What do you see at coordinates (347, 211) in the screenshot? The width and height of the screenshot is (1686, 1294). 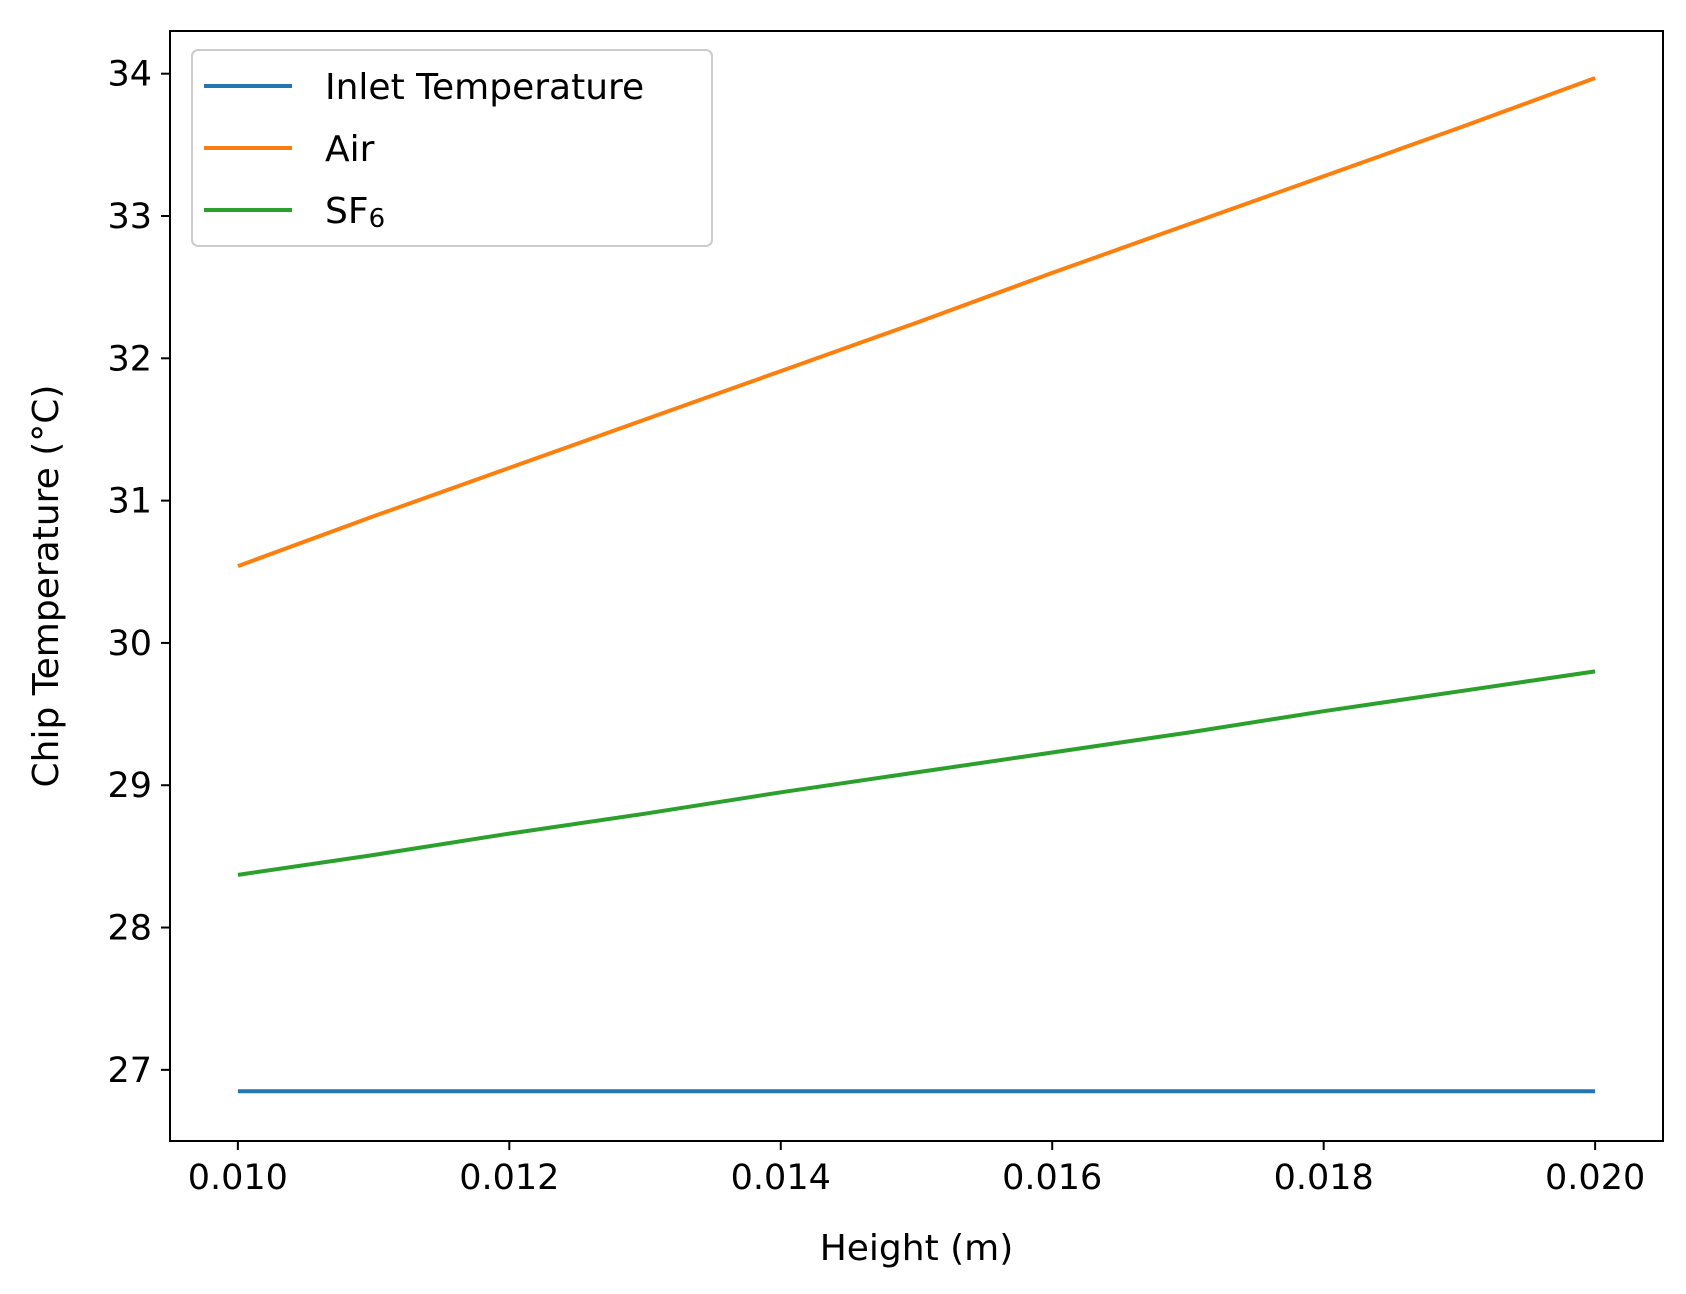 I see `legend-label-text: SF` at bounding box center [347, 211].